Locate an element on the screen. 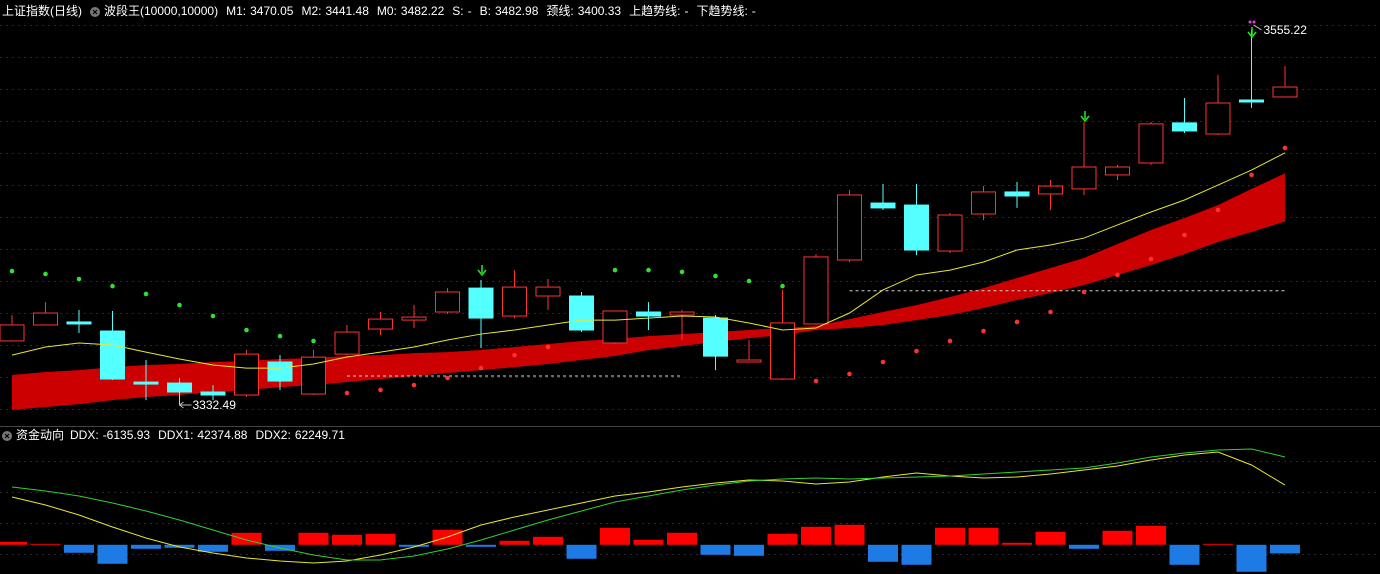 The width and height of the screenshot is (1380, 574). legend-text: 颈线: is located at coordinates (559, 11).